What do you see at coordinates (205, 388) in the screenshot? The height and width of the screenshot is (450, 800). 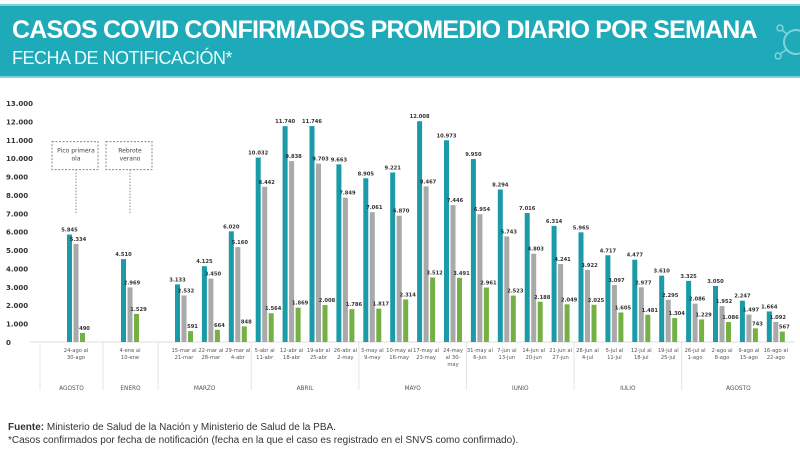 I see `month-label: MARZO` at bounding box center [205, 388].